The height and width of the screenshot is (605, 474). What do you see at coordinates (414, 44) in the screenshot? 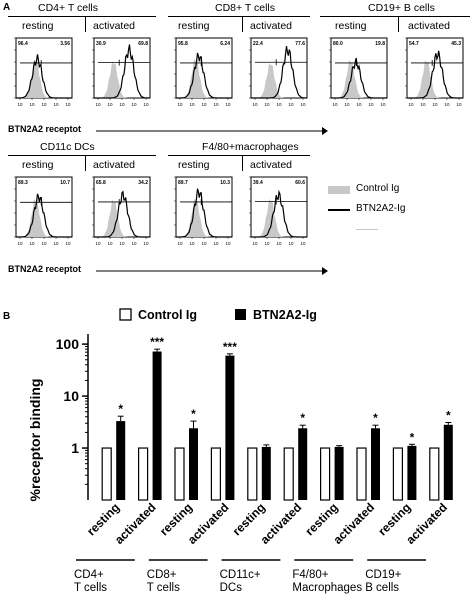
I see `percent-left: 54.7` at bounding box center [414, 44].